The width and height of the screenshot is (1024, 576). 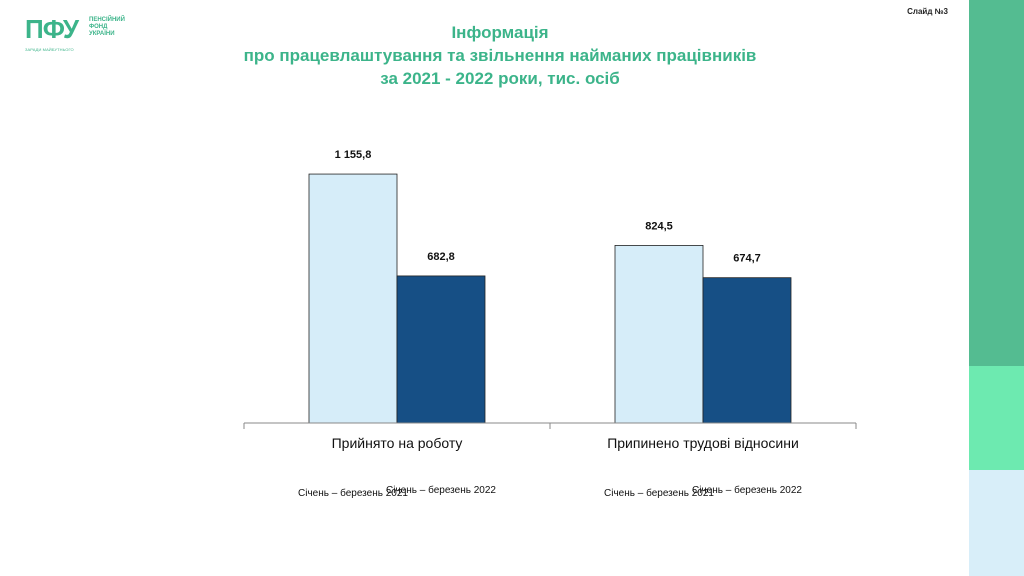 I want to click on x-axis-ticks, so click(x=550, y=426).